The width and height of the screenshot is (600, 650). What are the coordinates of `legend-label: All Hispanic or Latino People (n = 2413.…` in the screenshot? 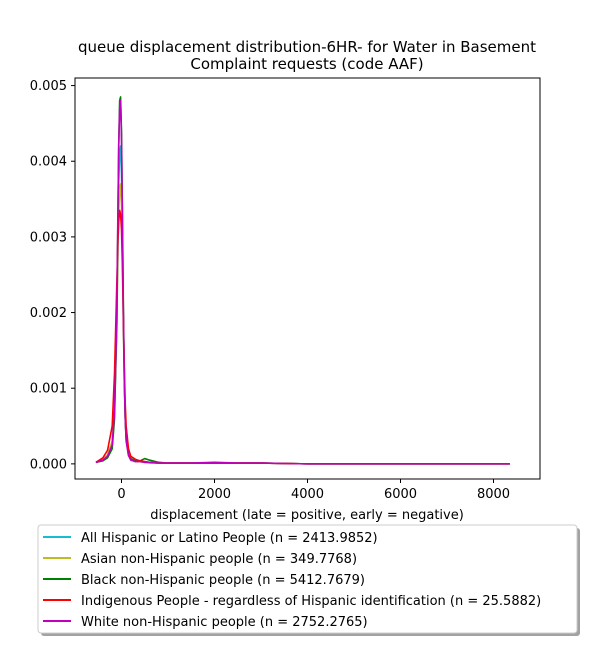 It's located at (229, 538).